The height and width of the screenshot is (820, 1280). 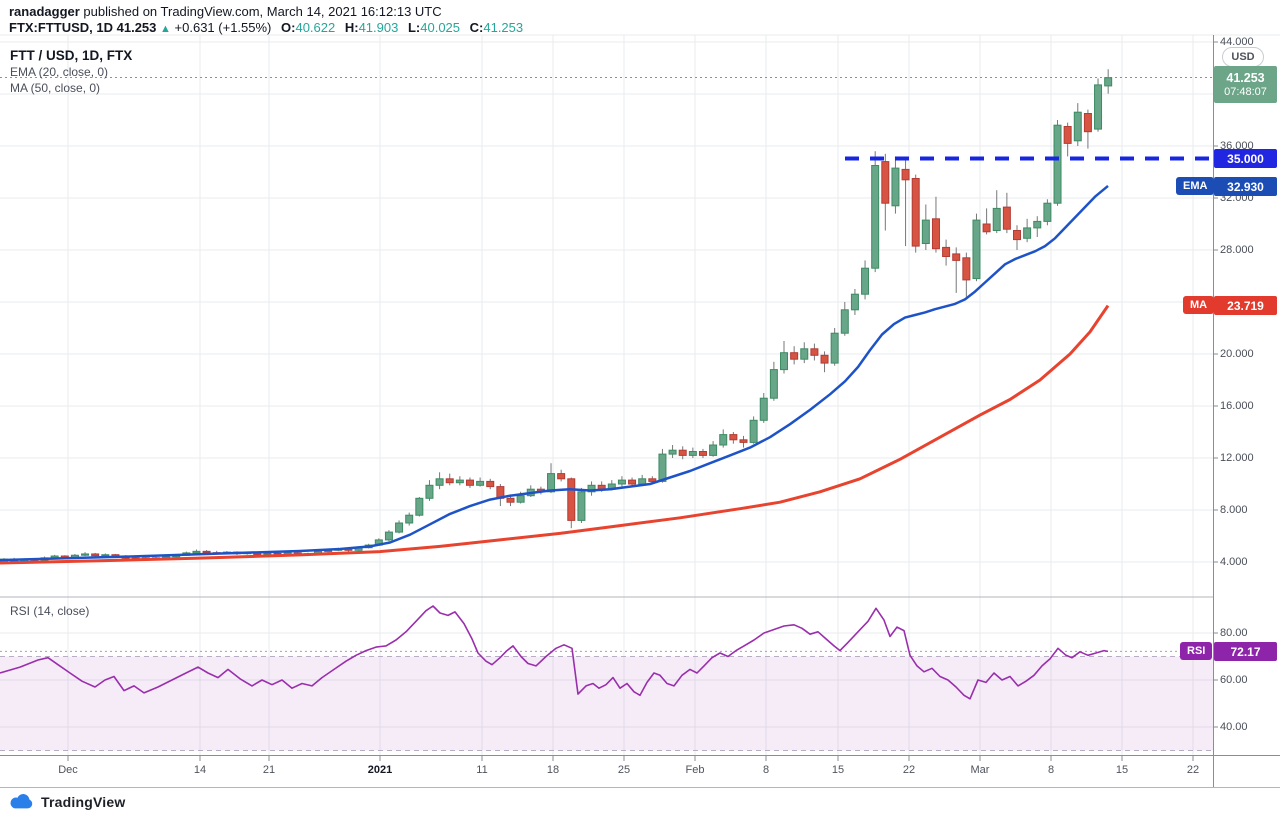 I want to click on close-label: C:, so click(x=476, y=27).